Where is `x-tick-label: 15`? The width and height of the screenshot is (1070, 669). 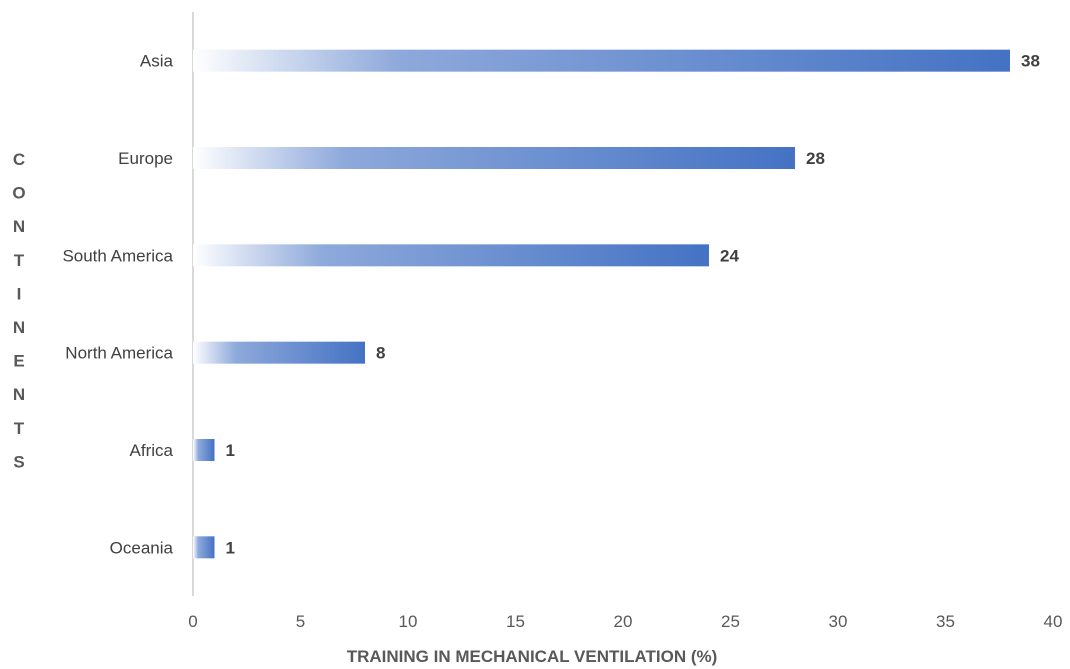
x-tick-label: 15 is located at coordinates (515, 621).